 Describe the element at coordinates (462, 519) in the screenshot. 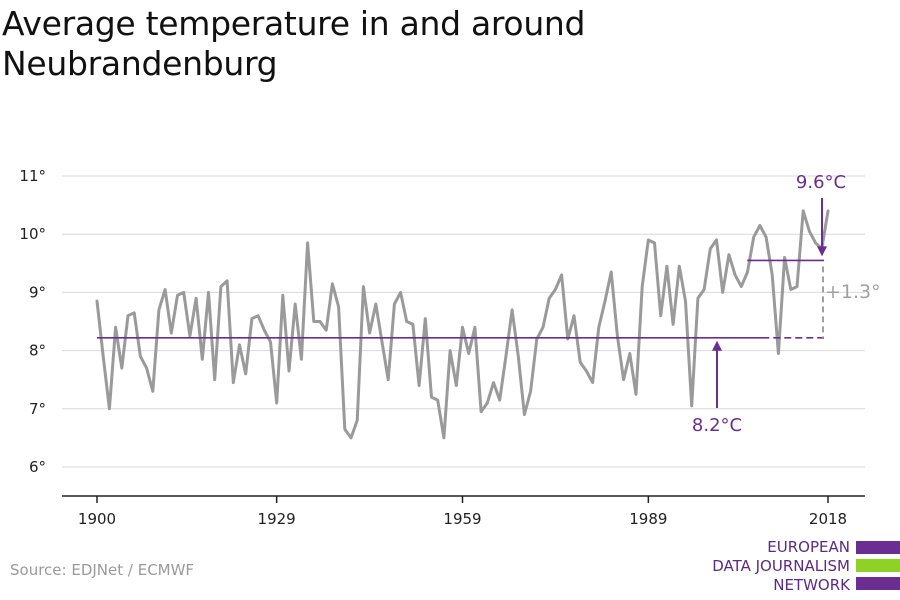

I see `x-tick-label: 1959` at that location.